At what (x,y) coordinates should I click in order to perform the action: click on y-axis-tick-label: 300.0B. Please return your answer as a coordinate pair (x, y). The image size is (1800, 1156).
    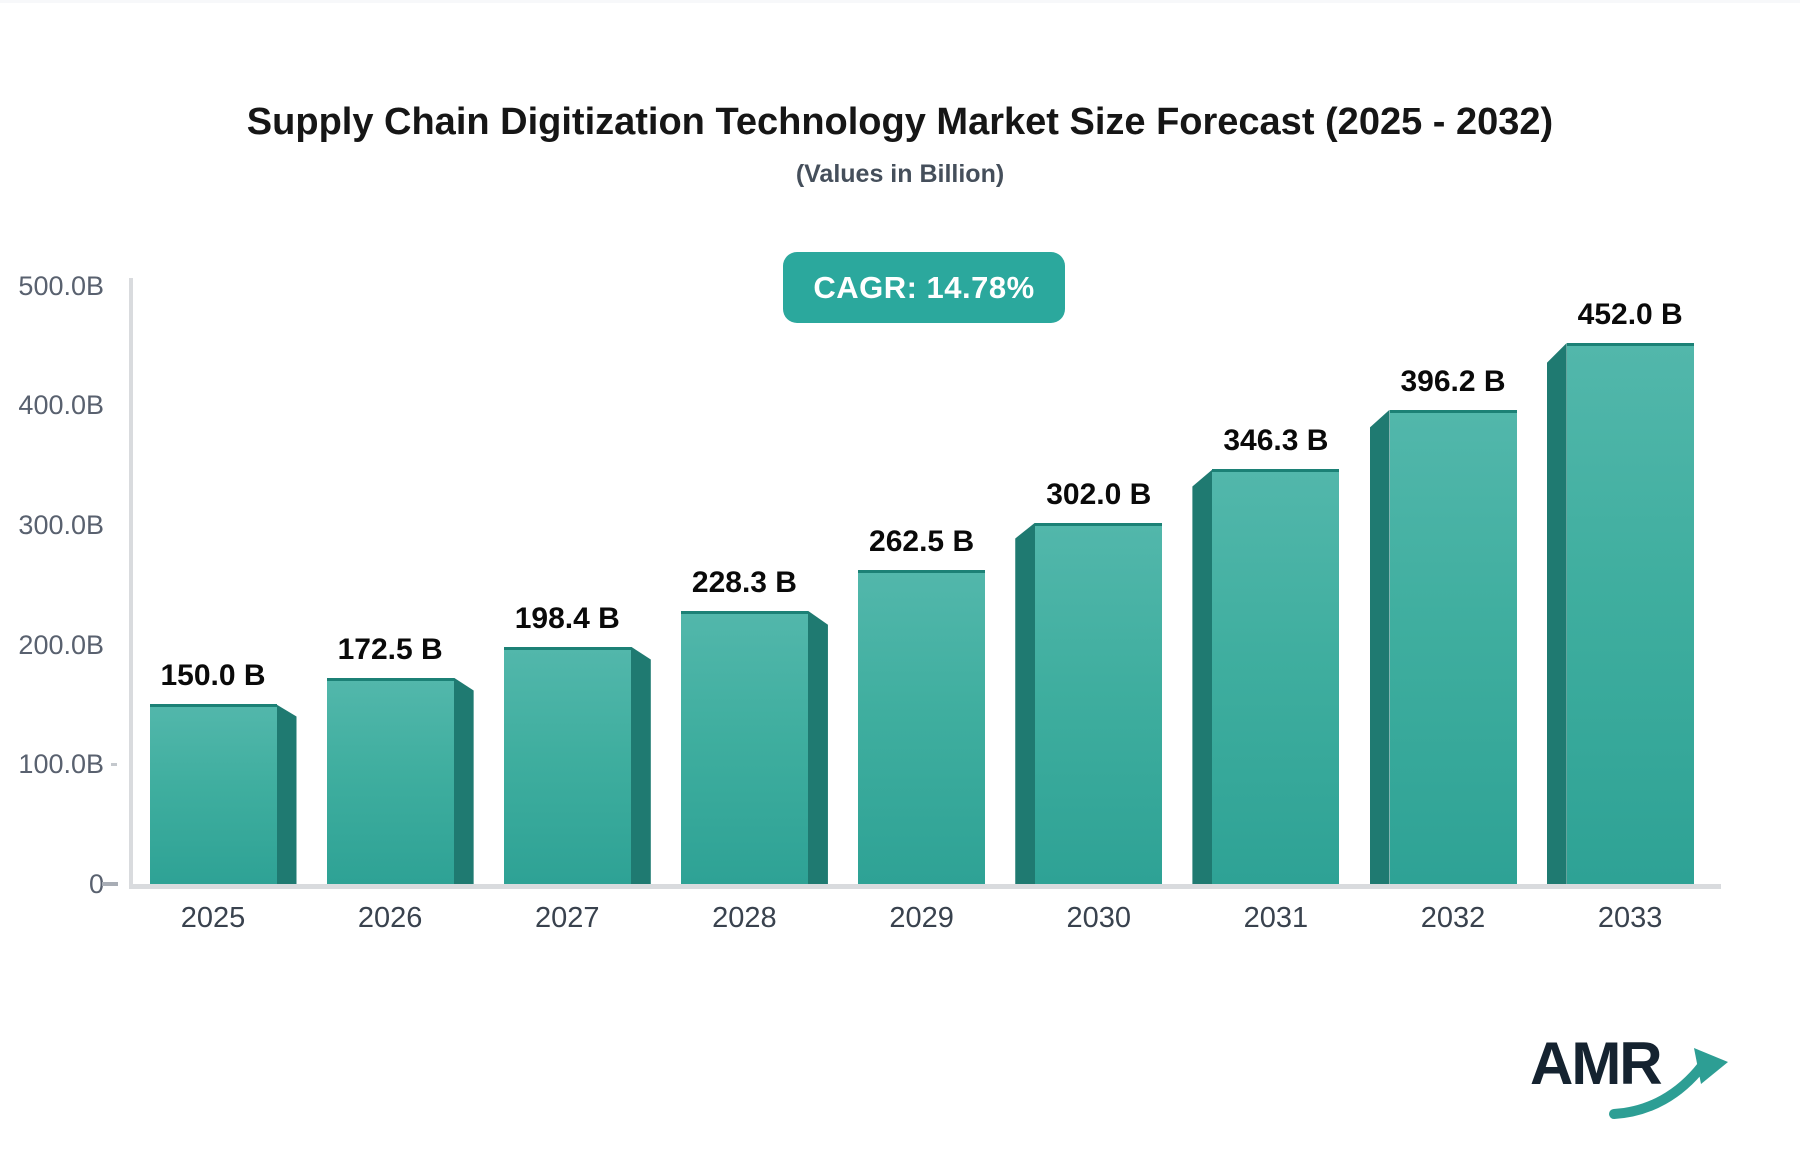
    Looking at the image, I should click on (61, 524).